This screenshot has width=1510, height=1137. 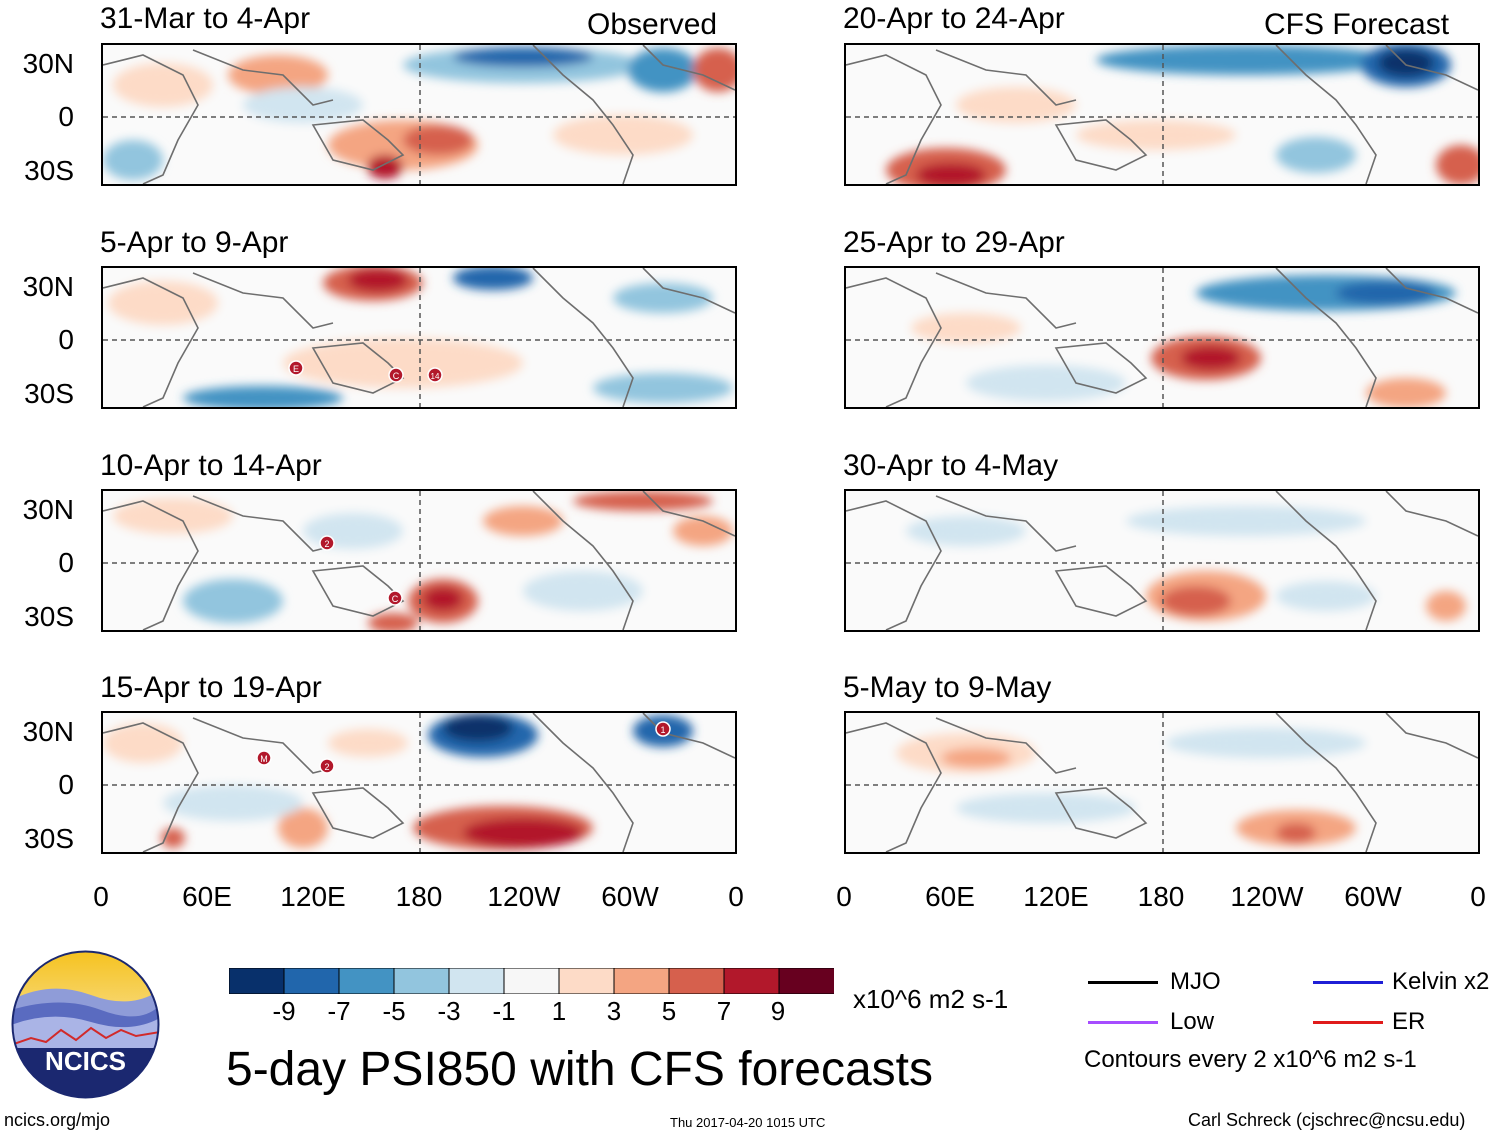 I want to click on logo-text: NCICS, so click(x=85, y=1061).